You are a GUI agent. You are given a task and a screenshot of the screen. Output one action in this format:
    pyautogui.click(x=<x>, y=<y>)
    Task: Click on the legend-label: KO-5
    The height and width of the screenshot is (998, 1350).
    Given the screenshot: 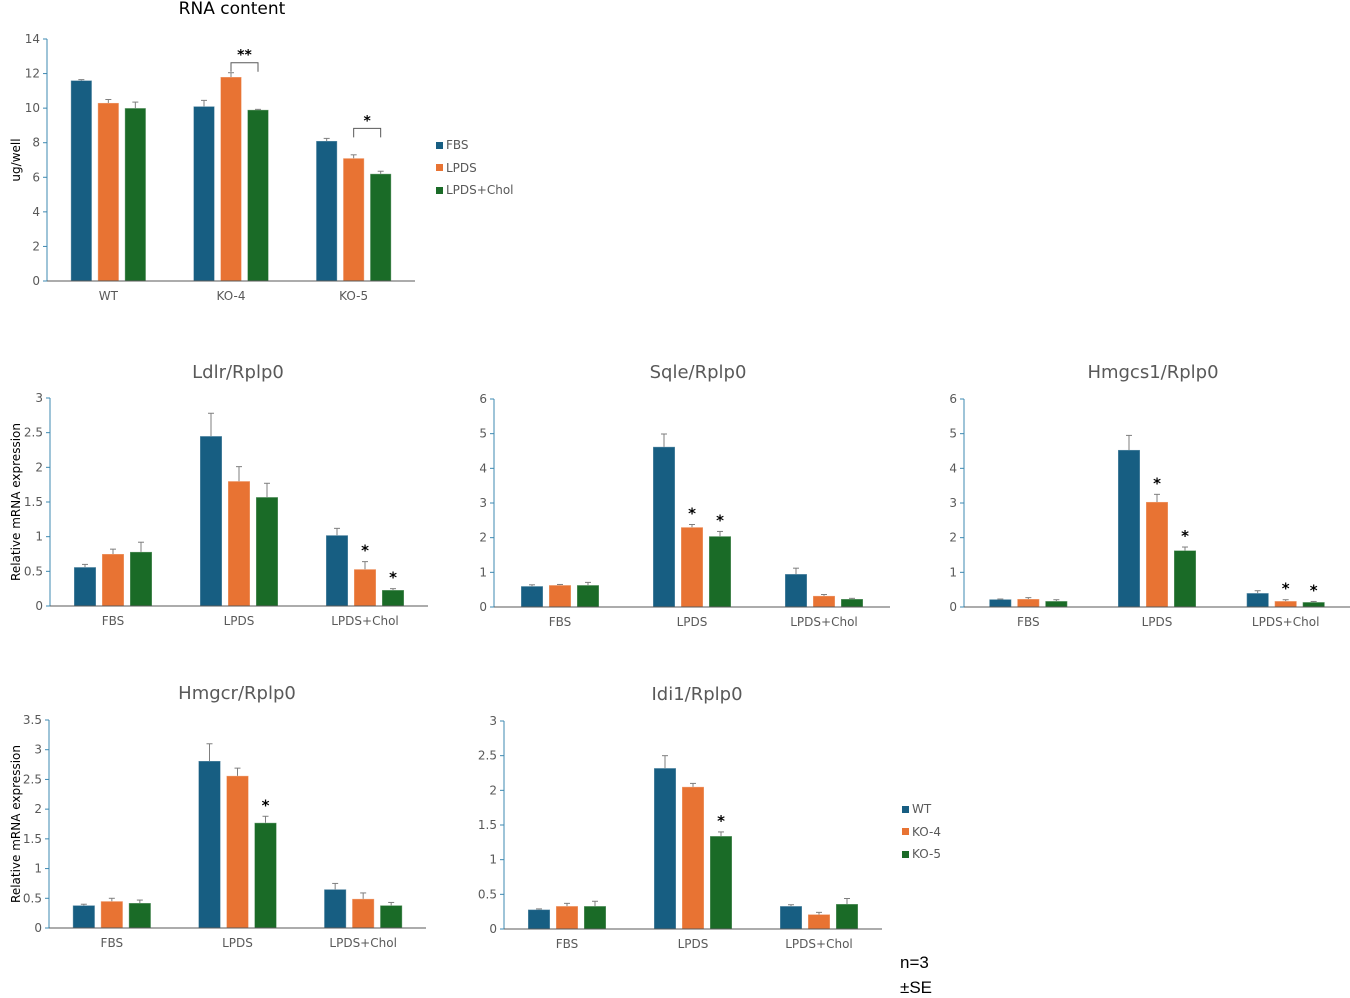 What is the action you would take?
    pyautogui.click(x=926, y=854)
    